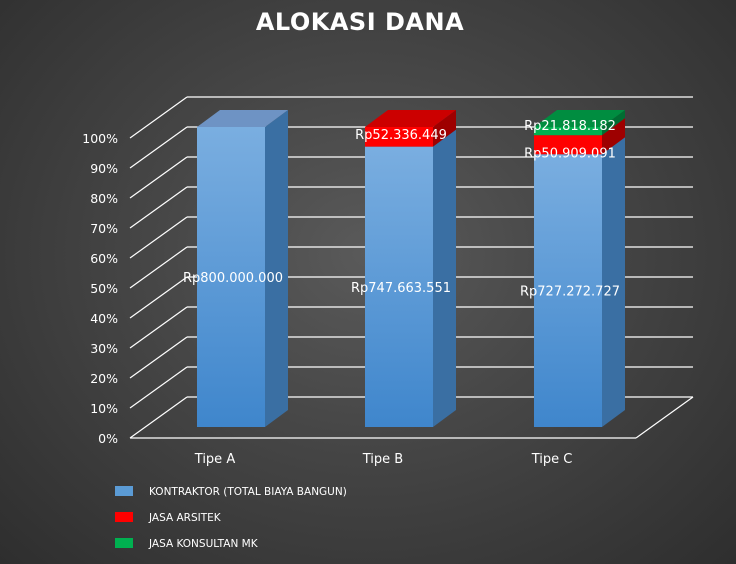 The width and height of the screenshot is (736, 564). I want to click on y-tick-label: 10%, so click(104, 408).